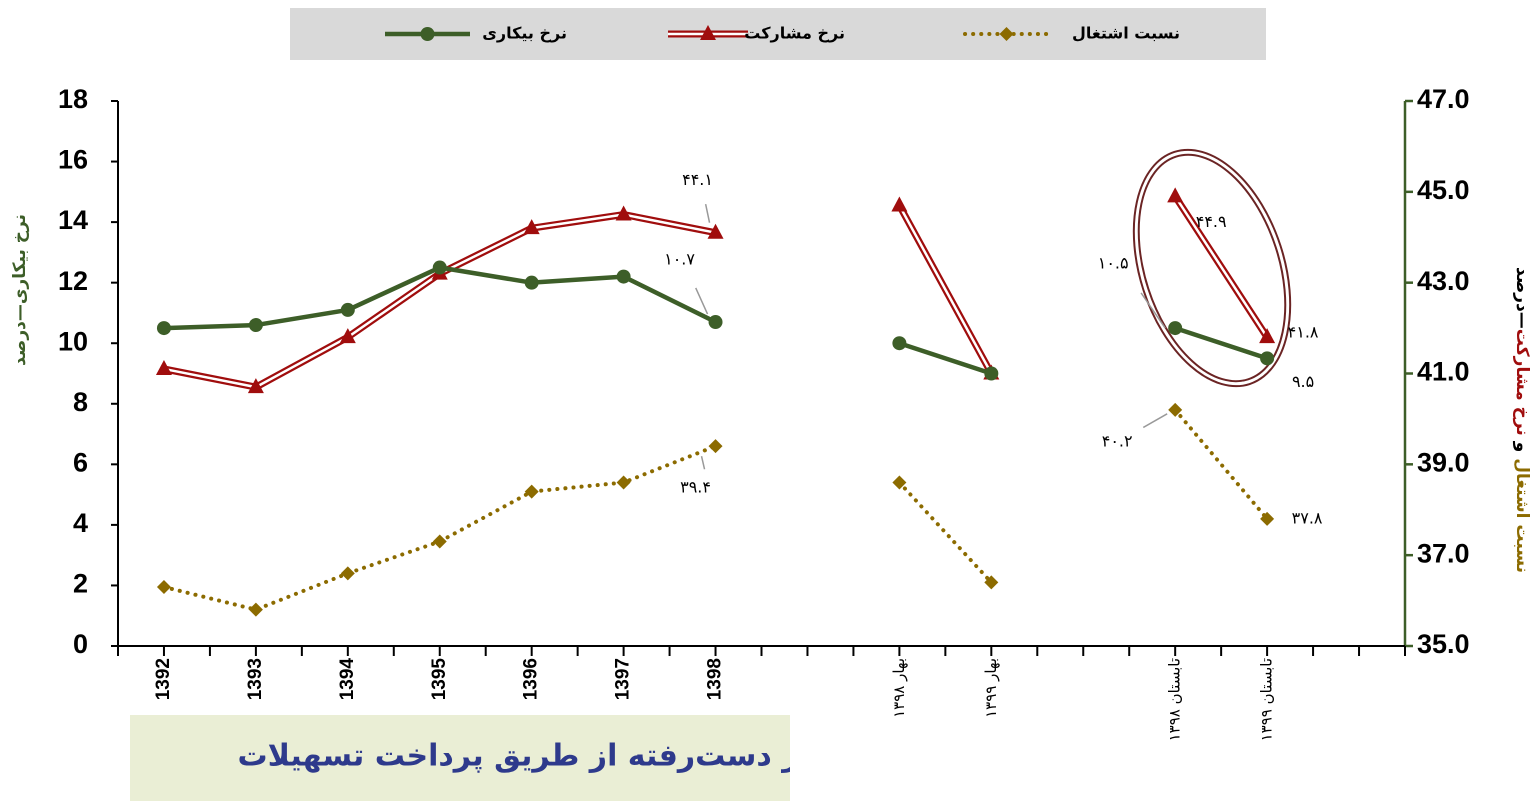 Image resolution: width=1537 pixels, height=801 pixels. Describe the element at coordinates (531, 679) in the screenshot. I see `x-tick-label: 1396` at that location.